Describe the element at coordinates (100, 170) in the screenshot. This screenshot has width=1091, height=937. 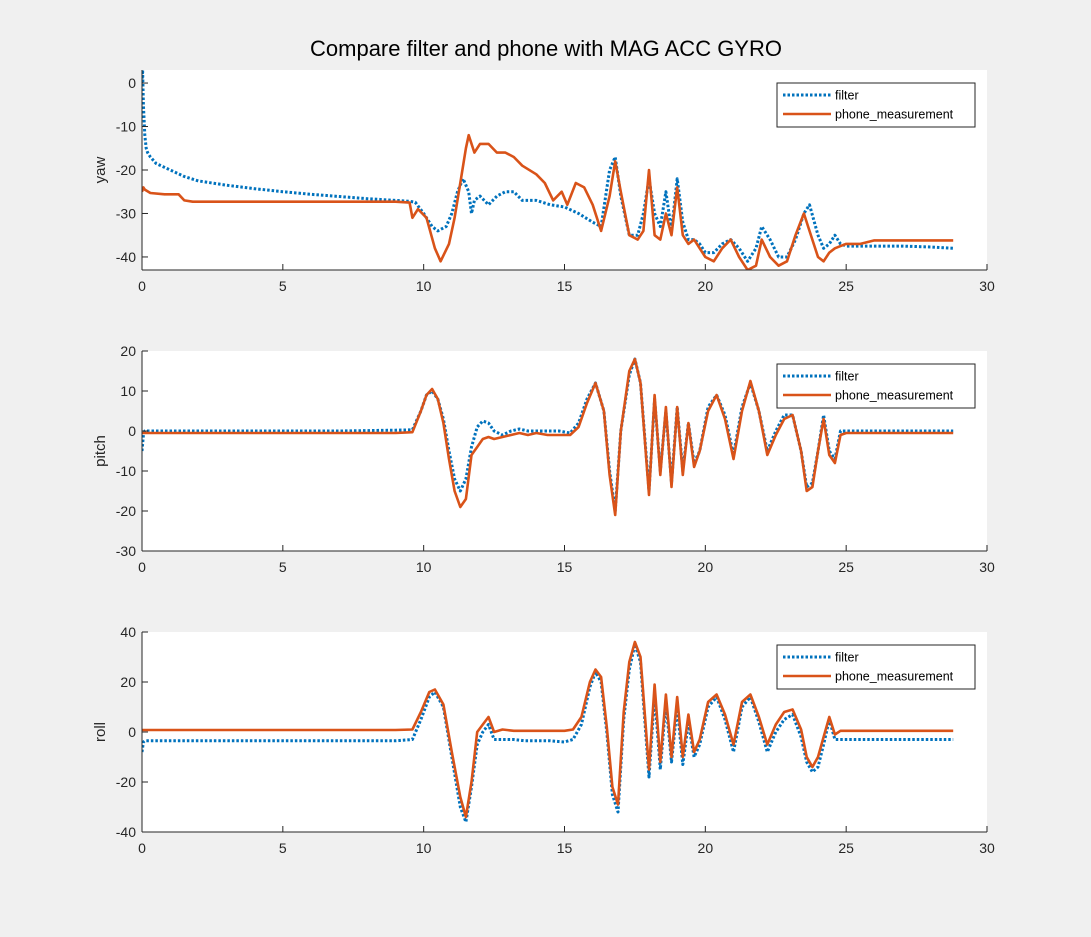
I see `y-axis-label: yaw` at that location.